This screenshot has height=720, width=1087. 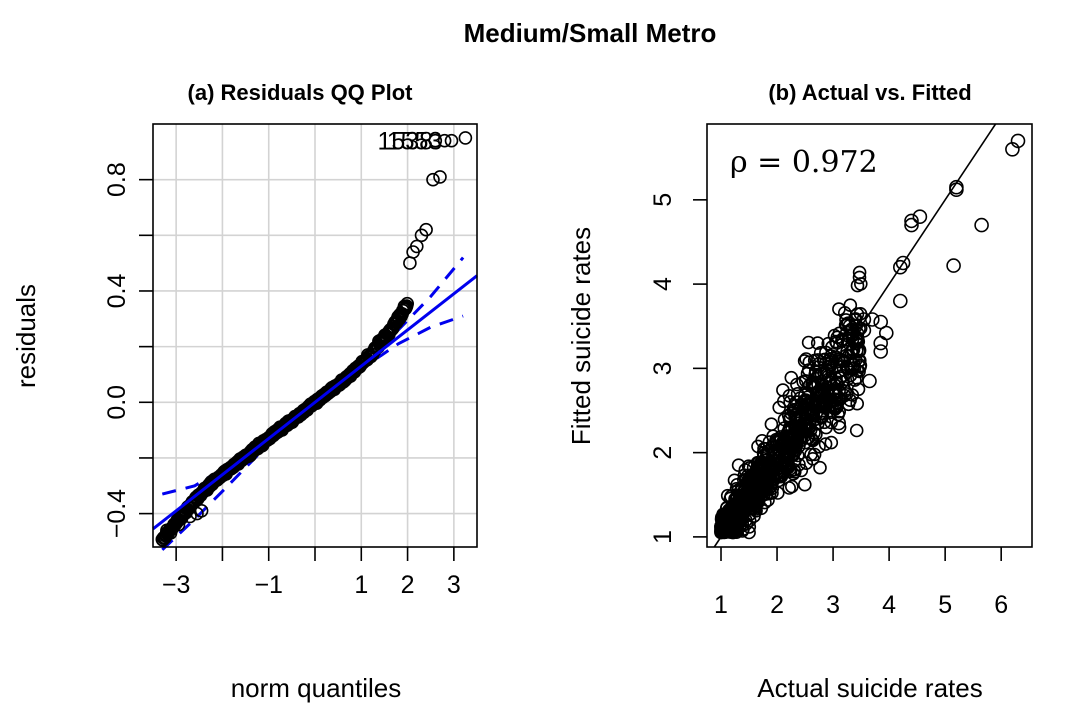 I want to click on qq-y-tick-label-0: −0.4, so click(x=117, y=513).